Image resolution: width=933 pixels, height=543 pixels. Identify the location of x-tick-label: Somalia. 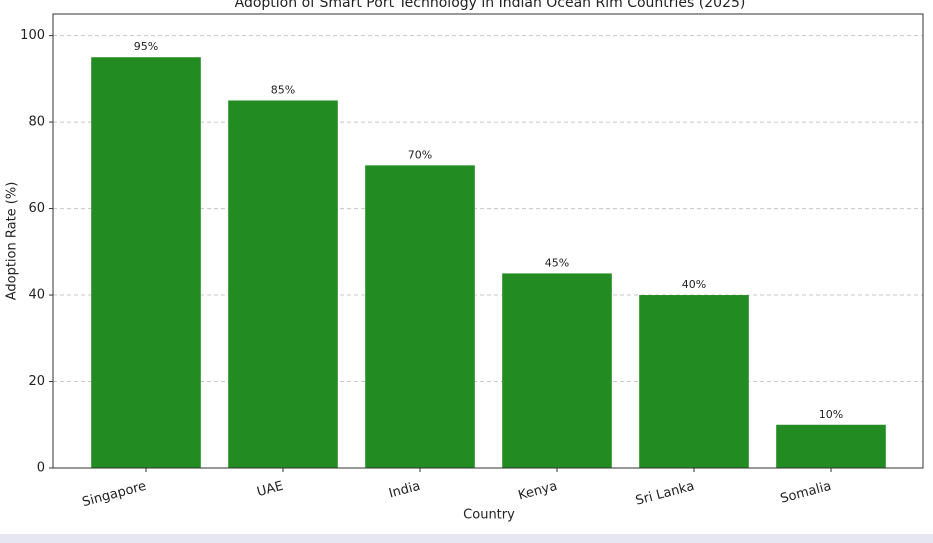
(806, 493).